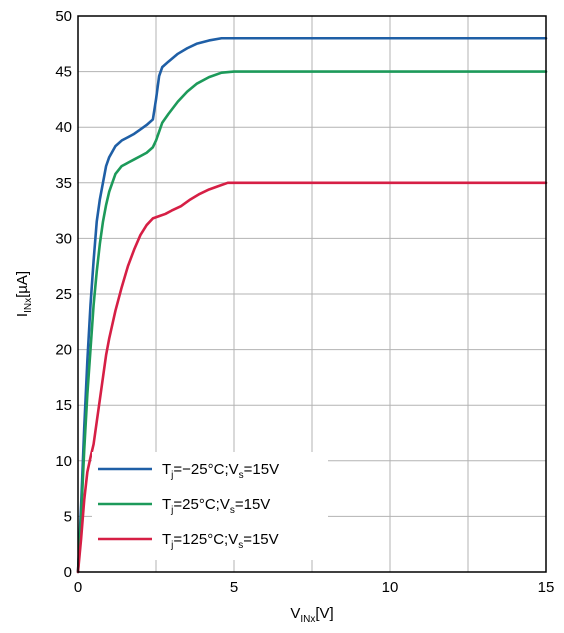 This screenshot has height=633, width=564. I want to click on y-tick-label: 5, so click(68, 516).